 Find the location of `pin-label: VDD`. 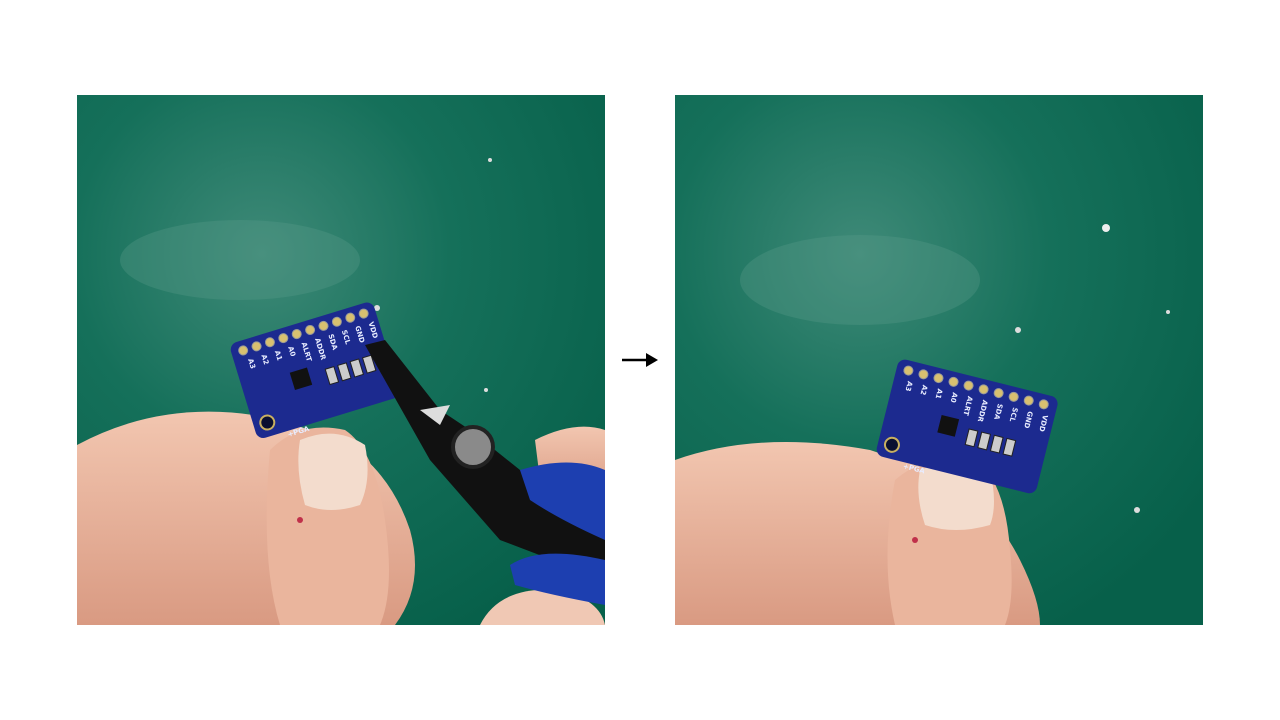

pin-label: VDD is located at coordinates (1043, 423).